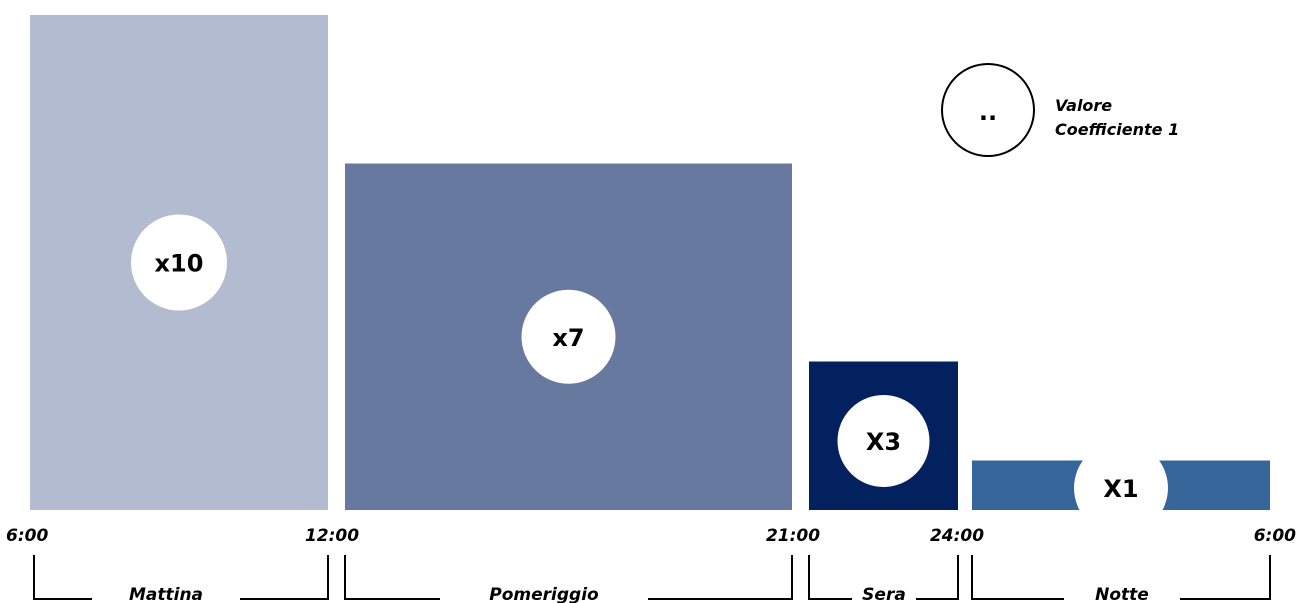 The image size is (1299, 603). I want to click on ticks-layer: 6:00 12:00 21:00 24:00 6:00, so click(651, 536).